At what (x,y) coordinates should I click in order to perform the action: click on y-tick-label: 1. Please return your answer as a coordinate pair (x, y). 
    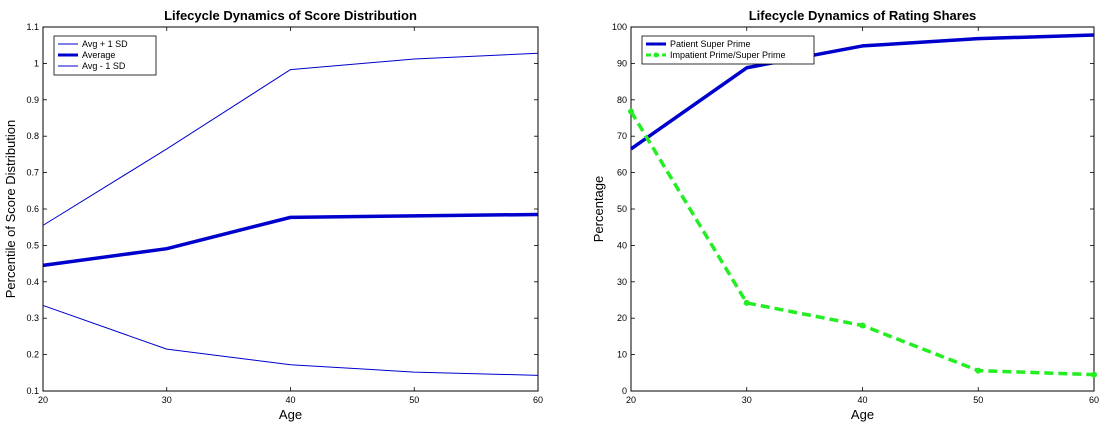
    Looking at the image, I should click on (36, 63).